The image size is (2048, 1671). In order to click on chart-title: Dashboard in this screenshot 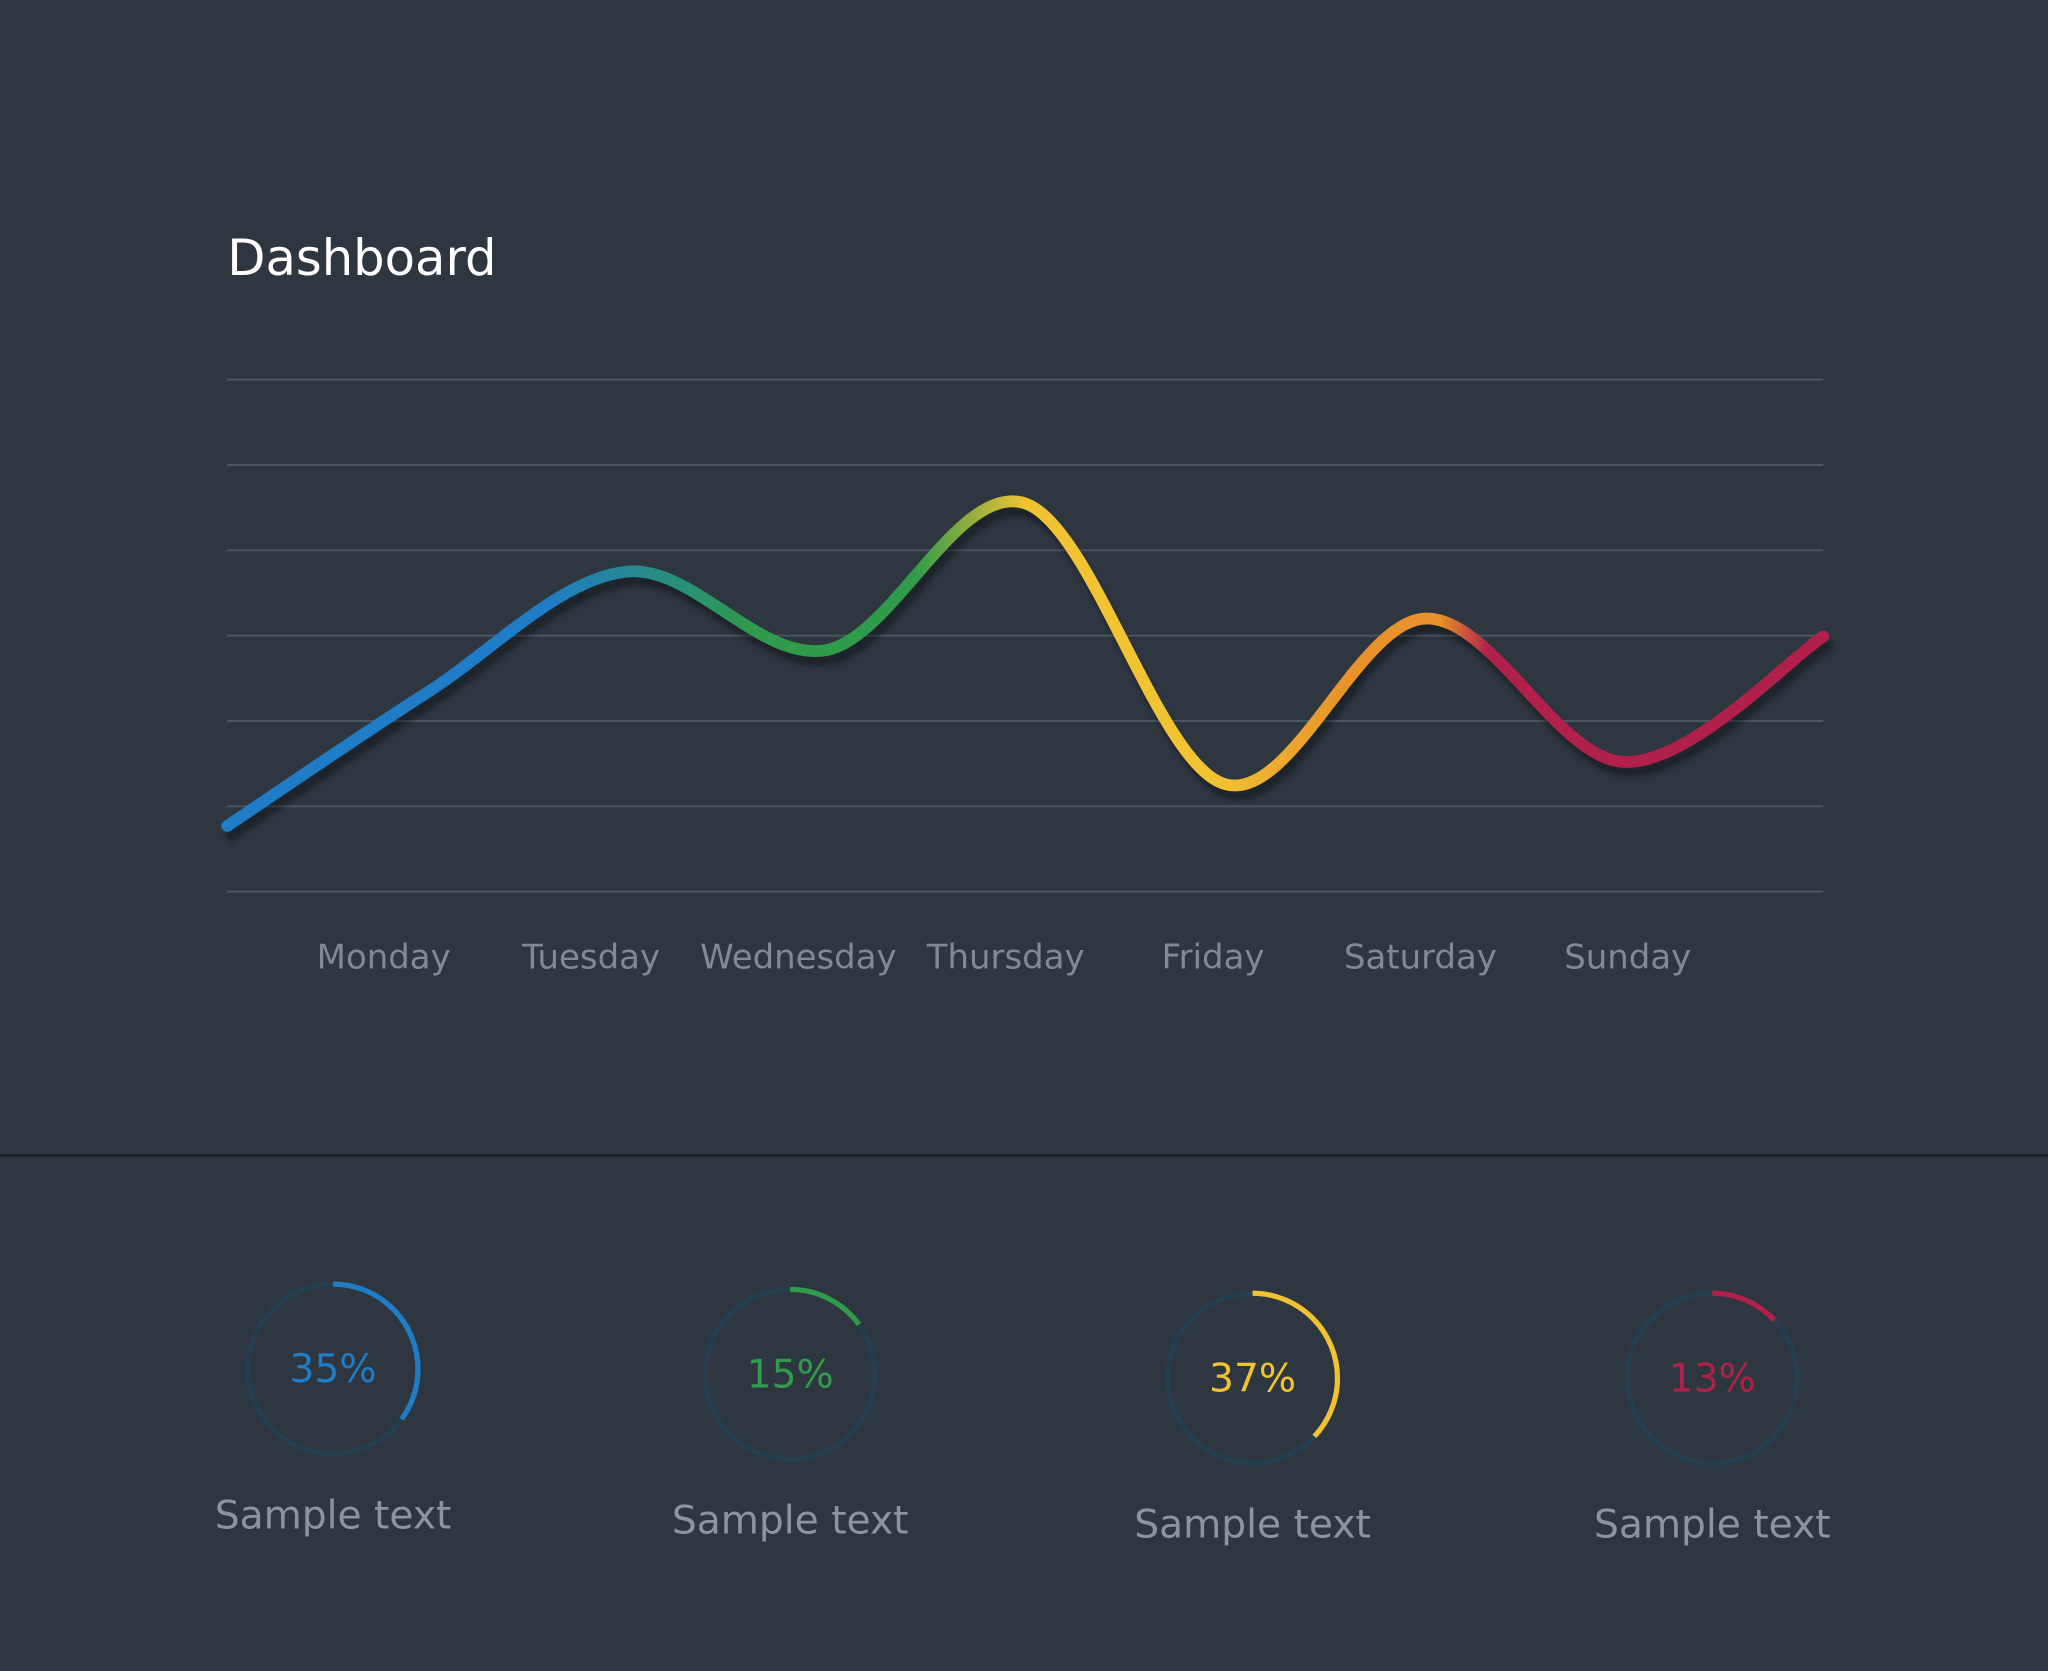, I will do `click(361, 258)`.